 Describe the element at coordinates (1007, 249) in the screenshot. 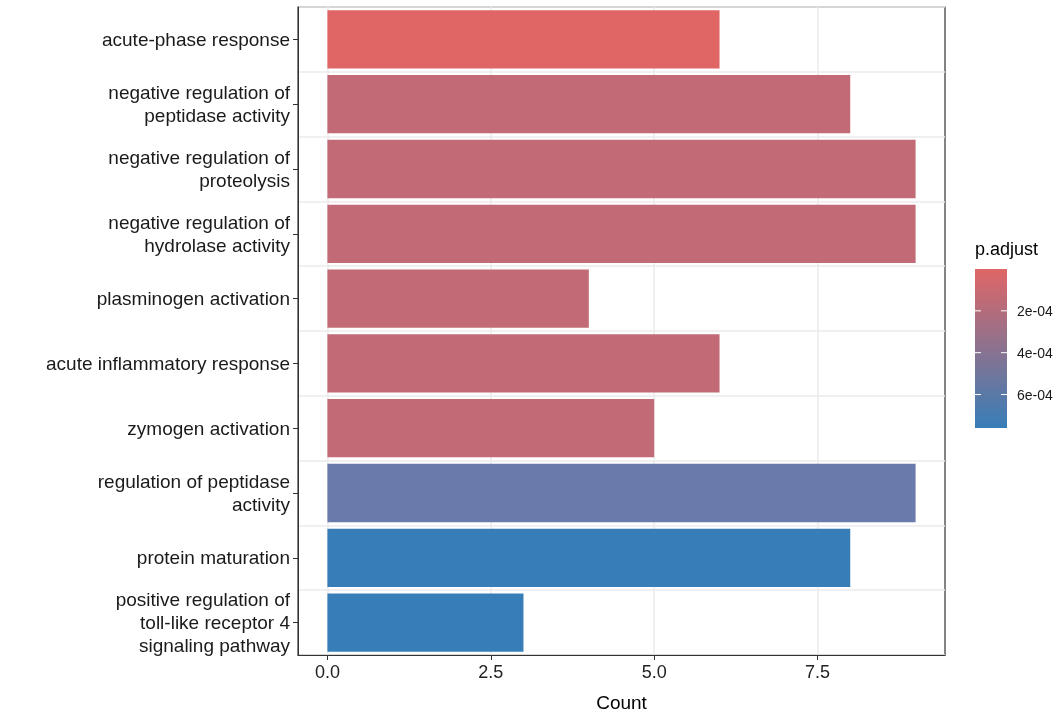

I see `color-bar-title: p.adjust` at that location.